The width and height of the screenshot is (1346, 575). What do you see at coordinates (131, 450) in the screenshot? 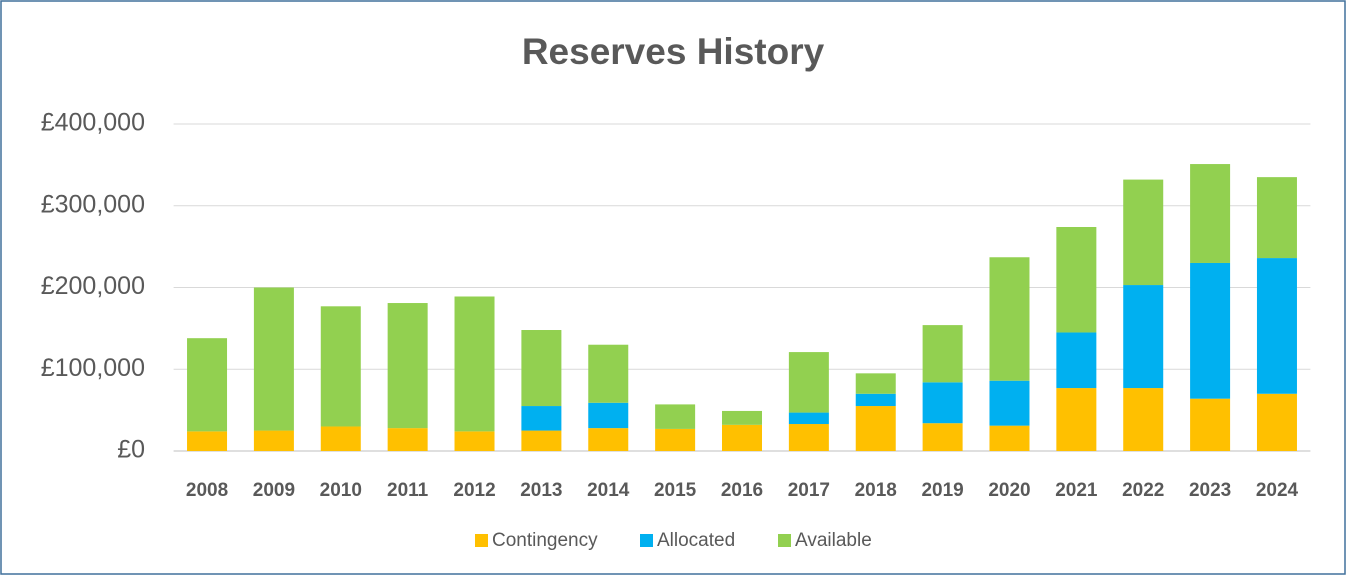
I see `y-tick-label: £0` at bounding box center [131, 450].